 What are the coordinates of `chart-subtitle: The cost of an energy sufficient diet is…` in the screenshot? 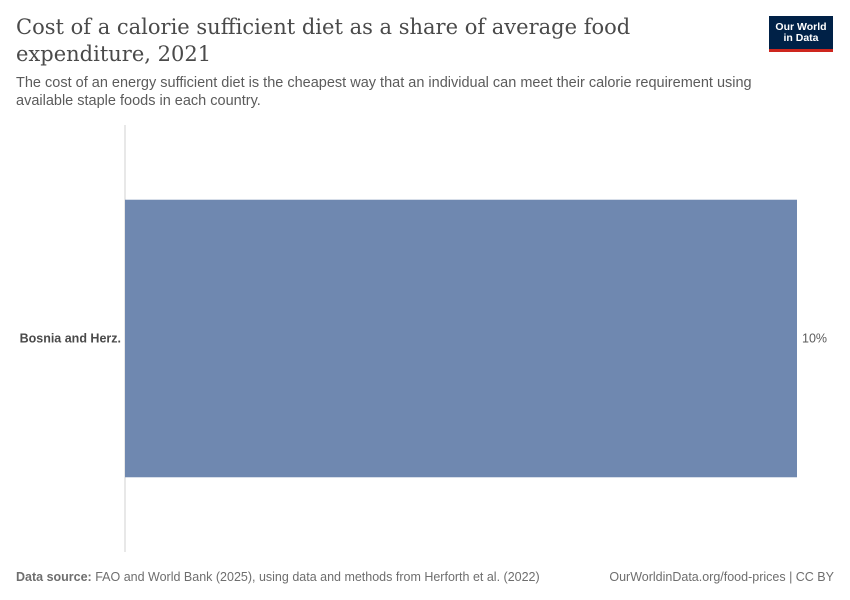 It's located at (384, 92).